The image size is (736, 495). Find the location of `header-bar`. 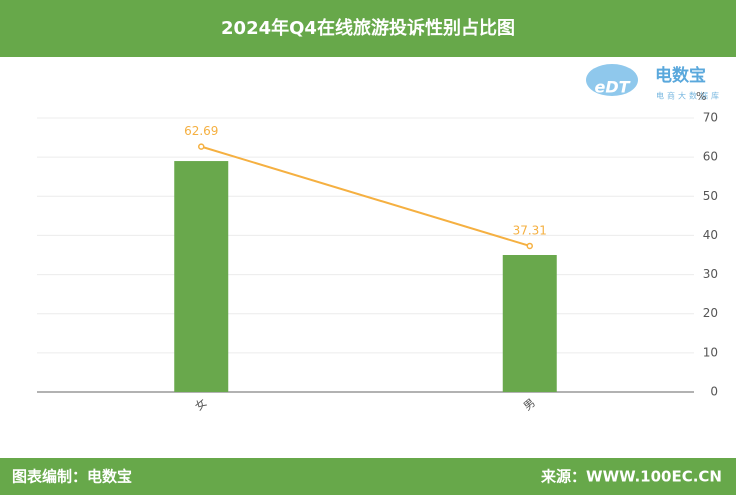

header-bar is located at coordinates (368, 28).